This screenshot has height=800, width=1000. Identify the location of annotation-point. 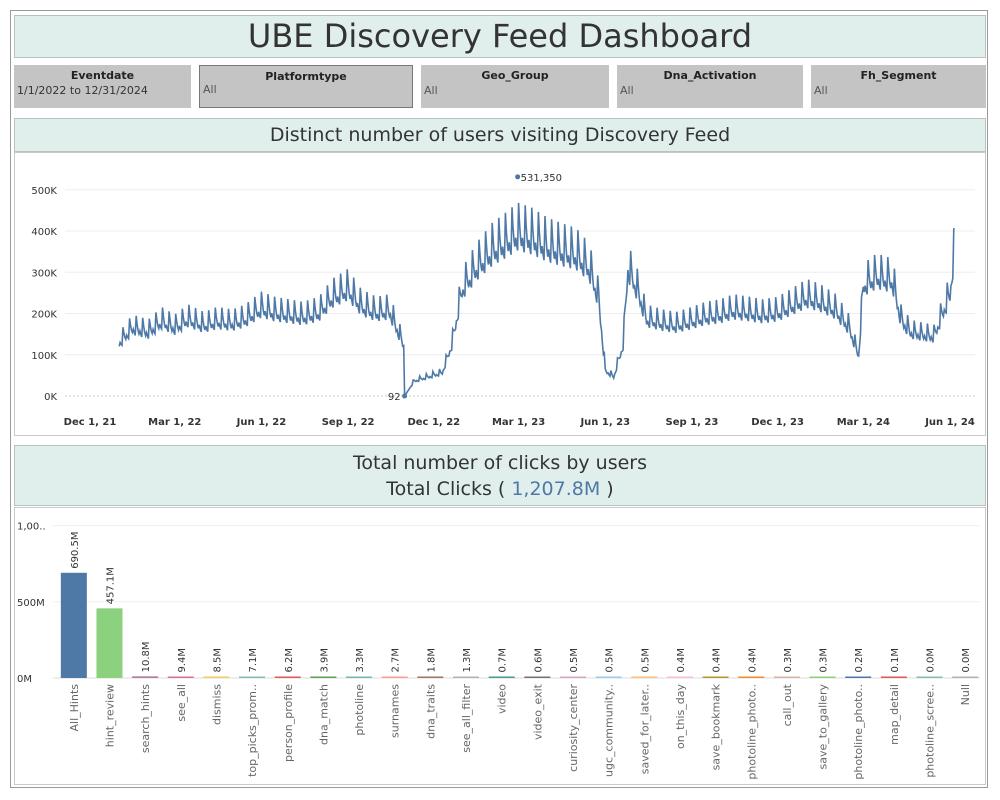
(405, 396).